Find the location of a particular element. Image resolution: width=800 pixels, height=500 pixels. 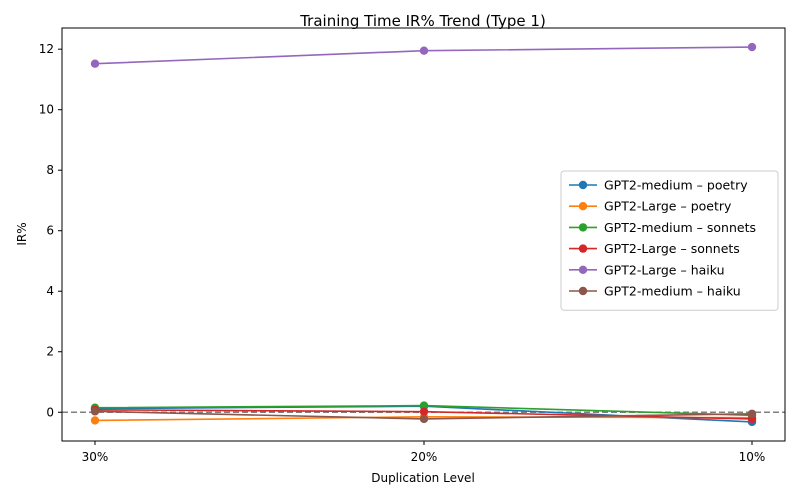

legend-label: GPT2-medium – haiku is located at coordinates (672, 291).